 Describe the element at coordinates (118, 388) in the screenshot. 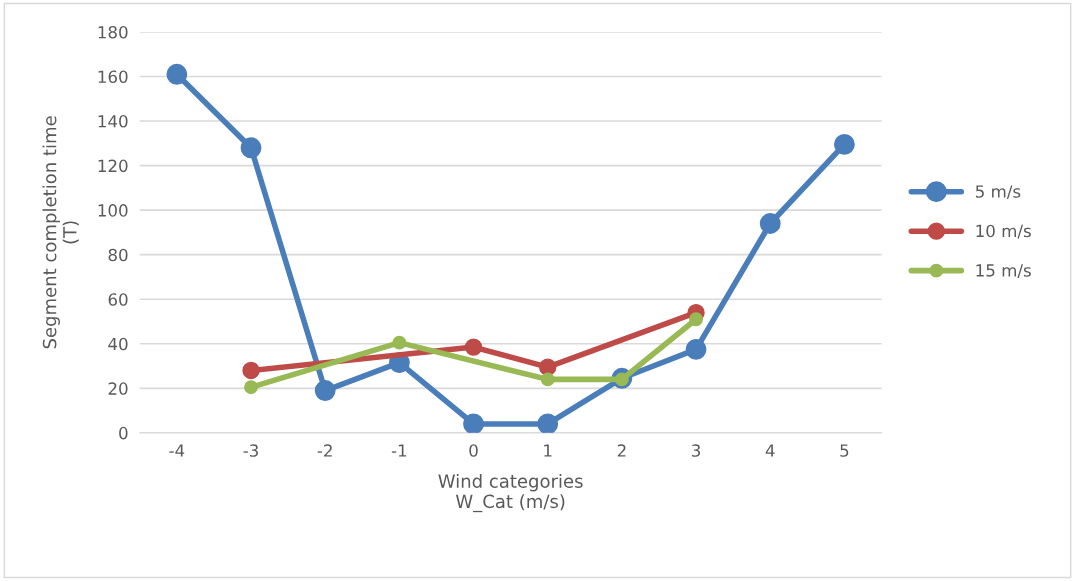

I see `y-tick-label: 20` at that location.